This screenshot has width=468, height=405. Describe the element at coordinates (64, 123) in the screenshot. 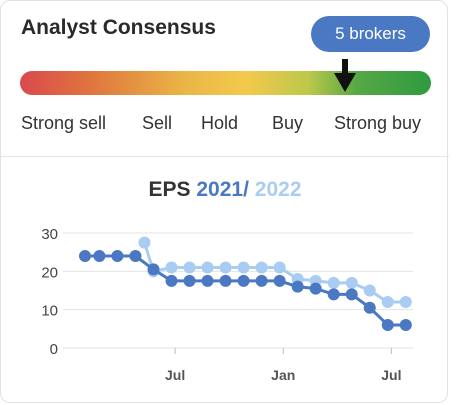

I see `scale-label-strong-sell: Strong sell` at that location.